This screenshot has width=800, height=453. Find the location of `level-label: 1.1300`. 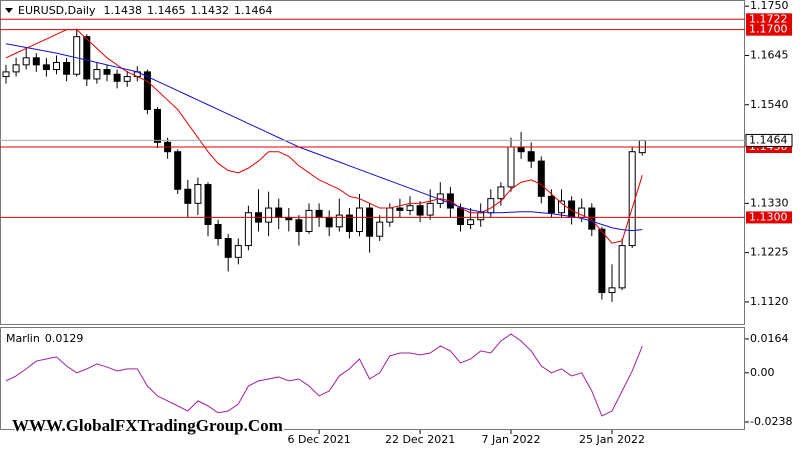

level-label: 1.1300 is located at coordinates (768, 216).